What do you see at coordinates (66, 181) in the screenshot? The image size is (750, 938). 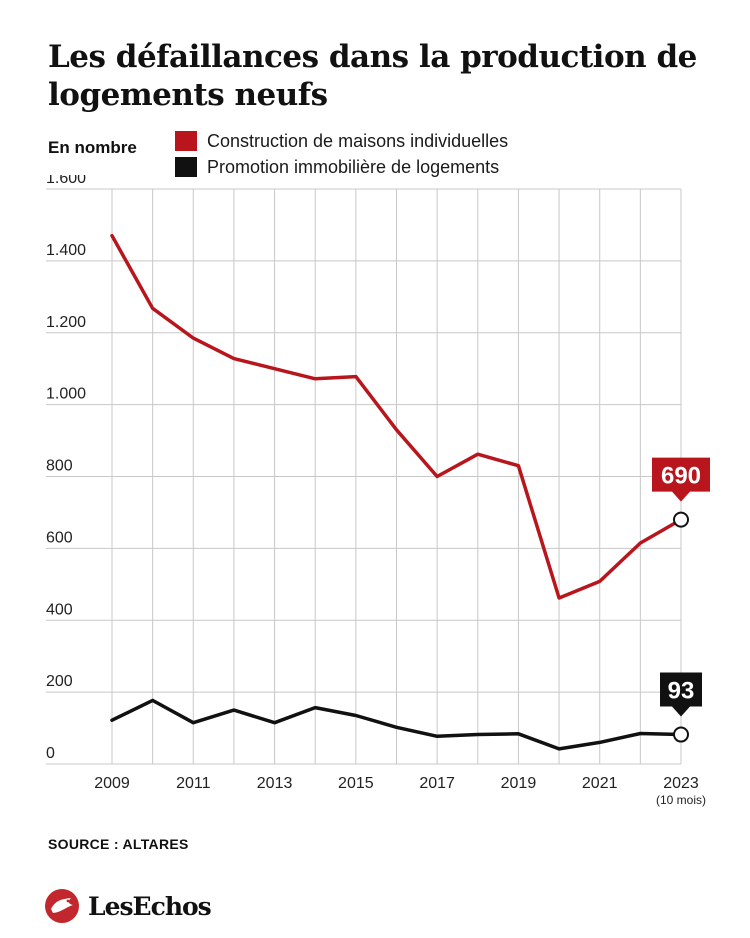 I see `y-tick-label: 1.600` at bounding box center [66, 181].